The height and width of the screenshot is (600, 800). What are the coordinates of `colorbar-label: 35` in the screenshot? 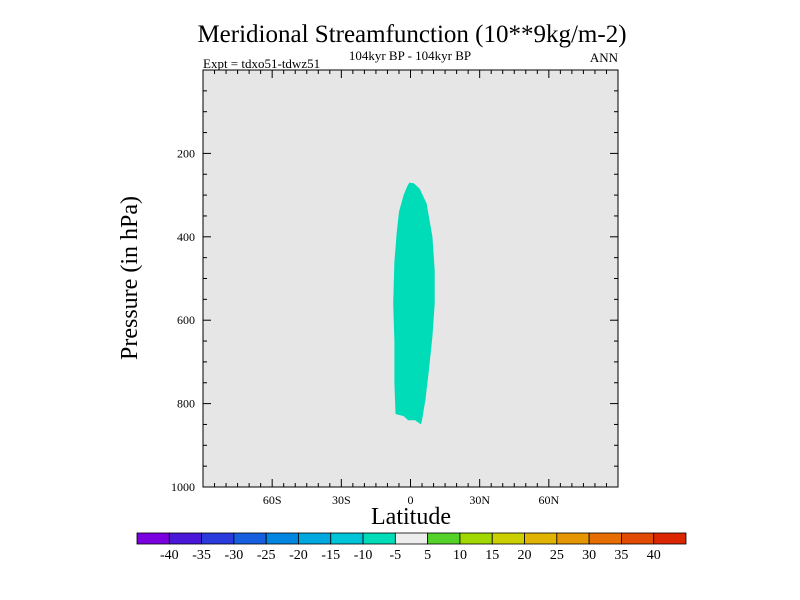 It's located at (621, 555).